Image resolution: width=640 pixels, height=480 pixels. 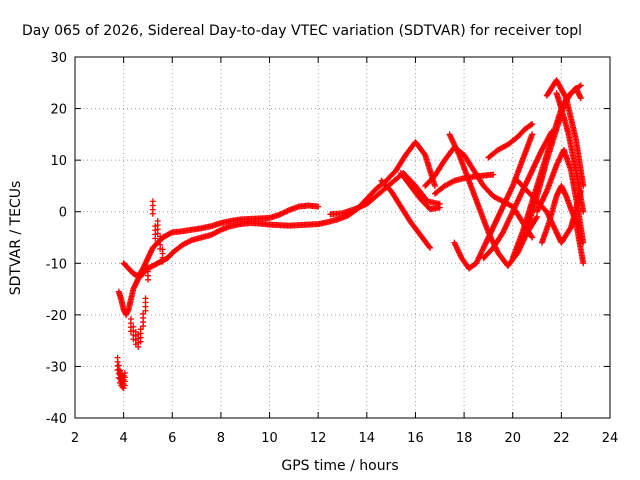 What do you see at coordinates (58, 58) in the screenshot?
I see `y-tick-label: 30` at bounding box center [58, 58].